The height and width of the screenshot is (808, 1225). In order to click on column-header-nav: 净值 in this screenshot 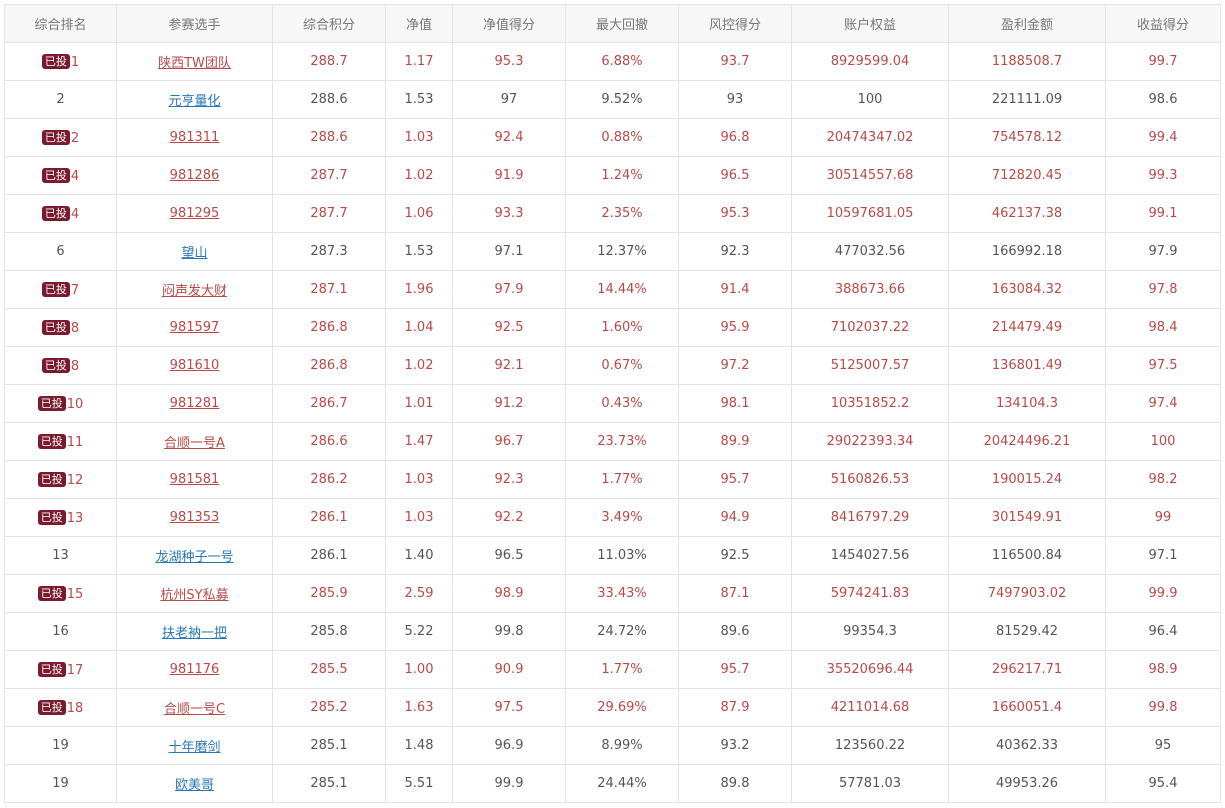, I will do `click(419, 23)`.